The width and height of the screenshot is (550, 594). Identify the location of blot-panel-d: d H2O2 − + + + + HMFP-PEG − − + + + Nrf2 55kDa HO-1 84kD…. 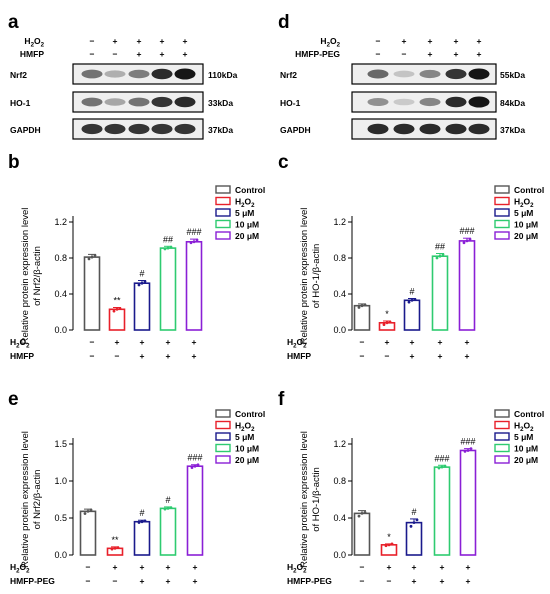
(401, 76).